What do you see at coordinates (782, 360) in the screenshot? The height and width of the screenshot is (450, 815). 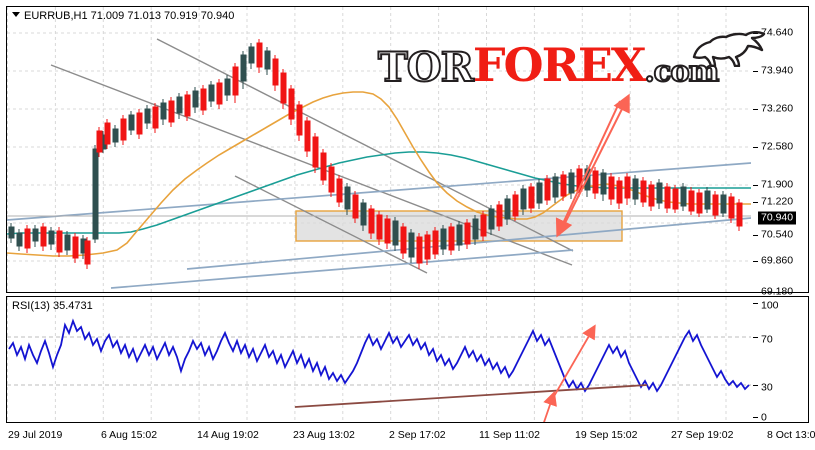 I see `rsi-y-axis: 100 70 30 0` at bounding box center [782, 360].